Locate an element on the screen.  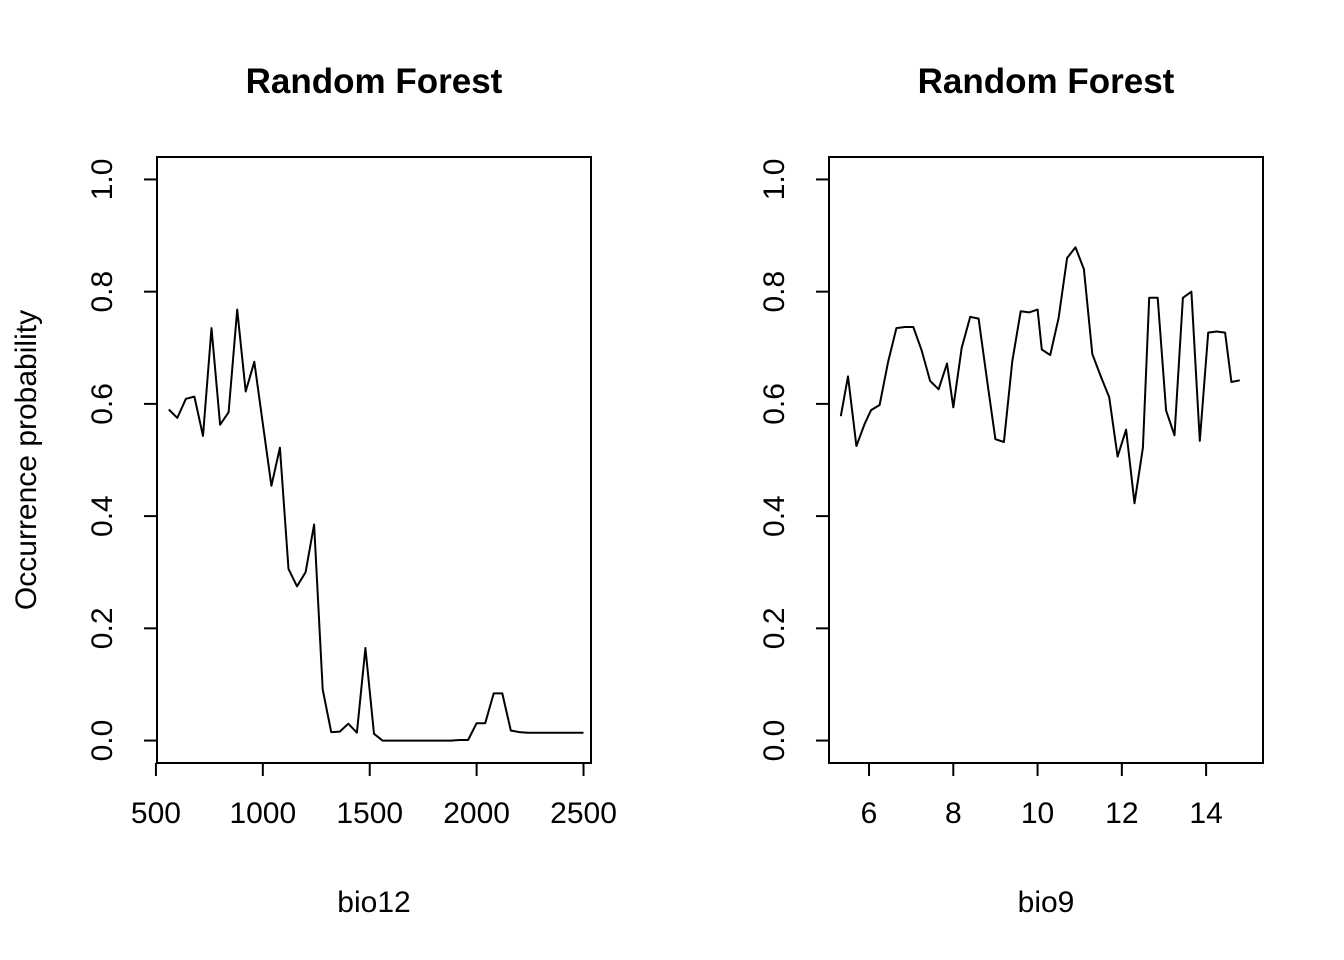
x-tick-label: 8 is located at coordinates (953, 813).